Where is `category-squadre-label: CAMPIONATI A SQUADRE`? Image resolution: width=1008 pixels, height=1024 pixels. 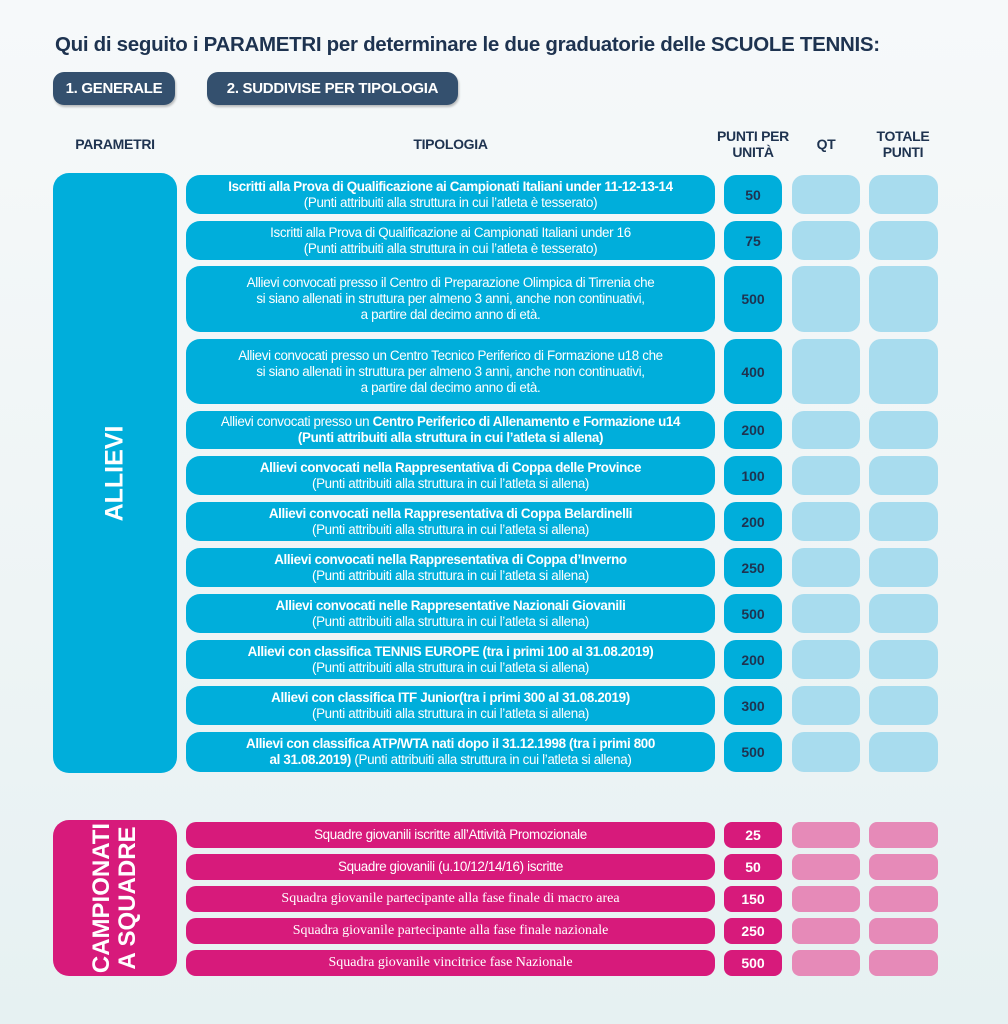 category-squadre-label: CAMPIONATI A SQUADRE is located at coordinates (114, 898).